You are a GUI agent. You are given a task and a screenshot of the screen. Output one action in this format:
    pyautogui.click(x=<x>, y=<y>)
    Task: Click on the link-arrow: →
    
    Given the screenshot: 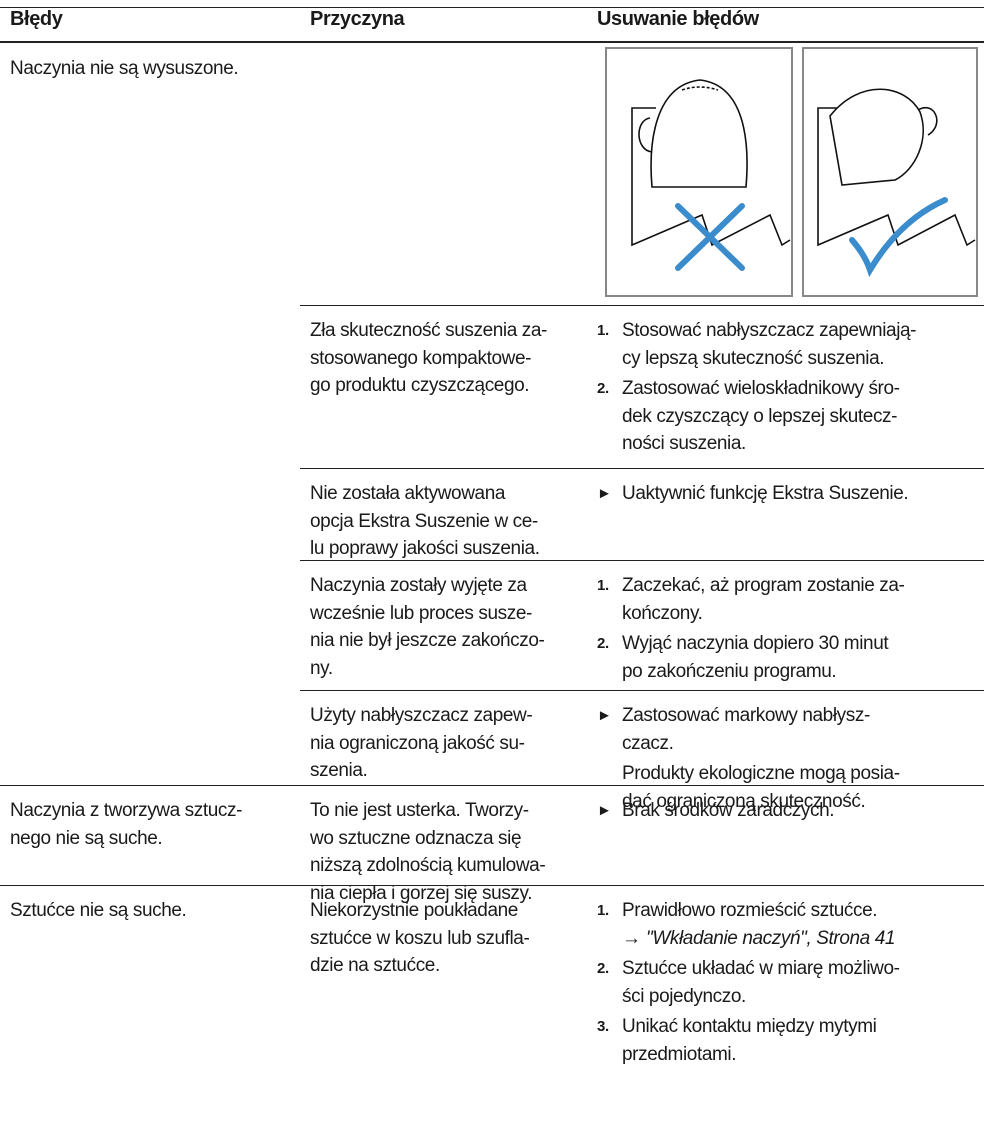 What is the action you would take?
    pyautogui.click(x=631, y=938)
    